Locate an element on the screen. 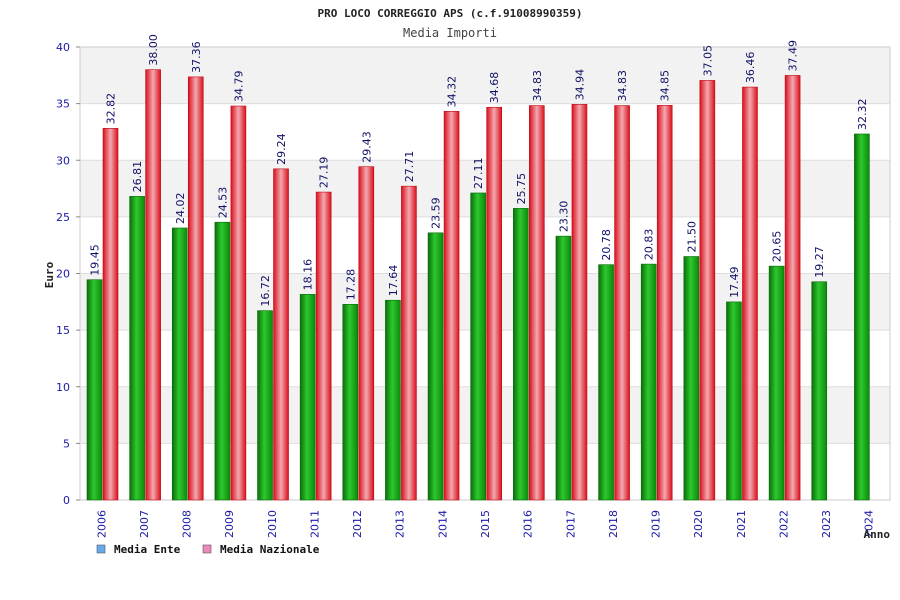 Image resolution: width=900 pixels, height=600 pixels. data-label: 23.59 is located at coordinates (436, 213).